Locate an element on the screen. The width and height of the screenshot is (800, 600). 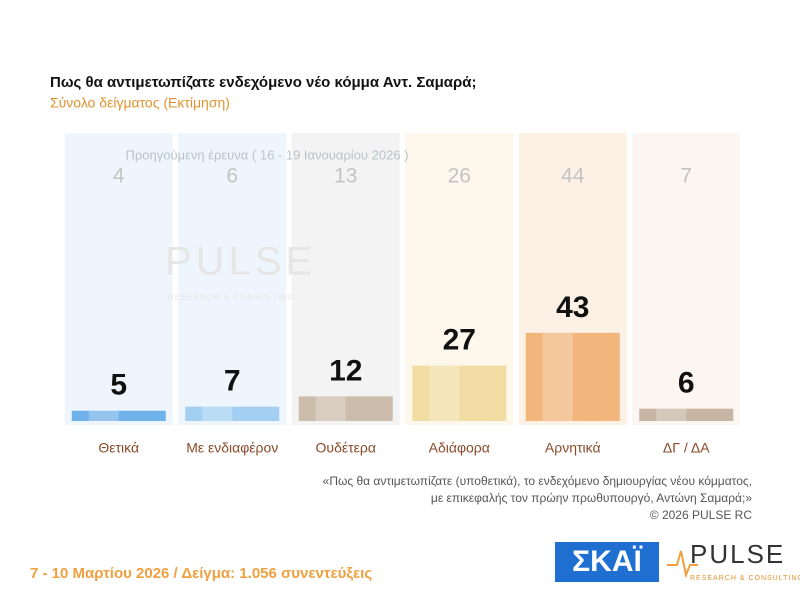
previous-value: 7 is located at coordinates (686, 176).